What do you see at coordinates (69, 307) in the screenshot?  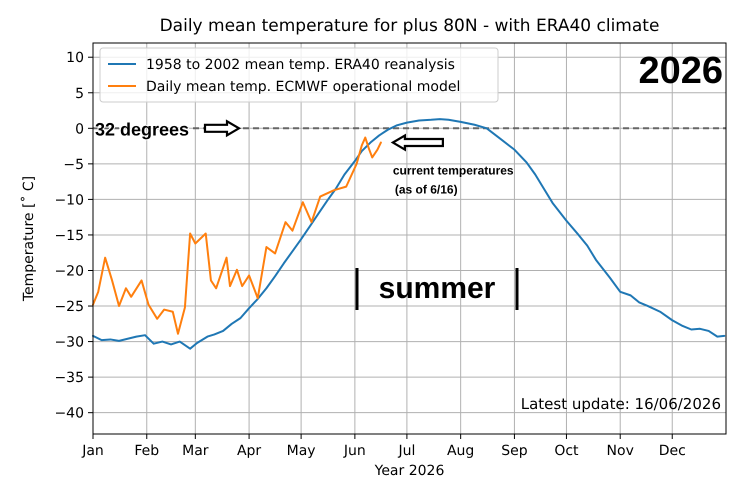 I see `y-tick-label: −25` at bounding box center [69, 307].